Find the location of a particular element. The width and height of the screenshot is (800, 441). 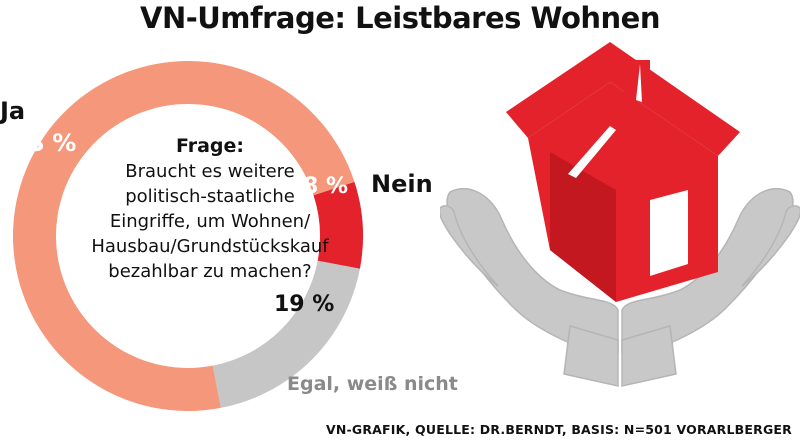

donut-slice-nein is located at coordinates (338, 225).